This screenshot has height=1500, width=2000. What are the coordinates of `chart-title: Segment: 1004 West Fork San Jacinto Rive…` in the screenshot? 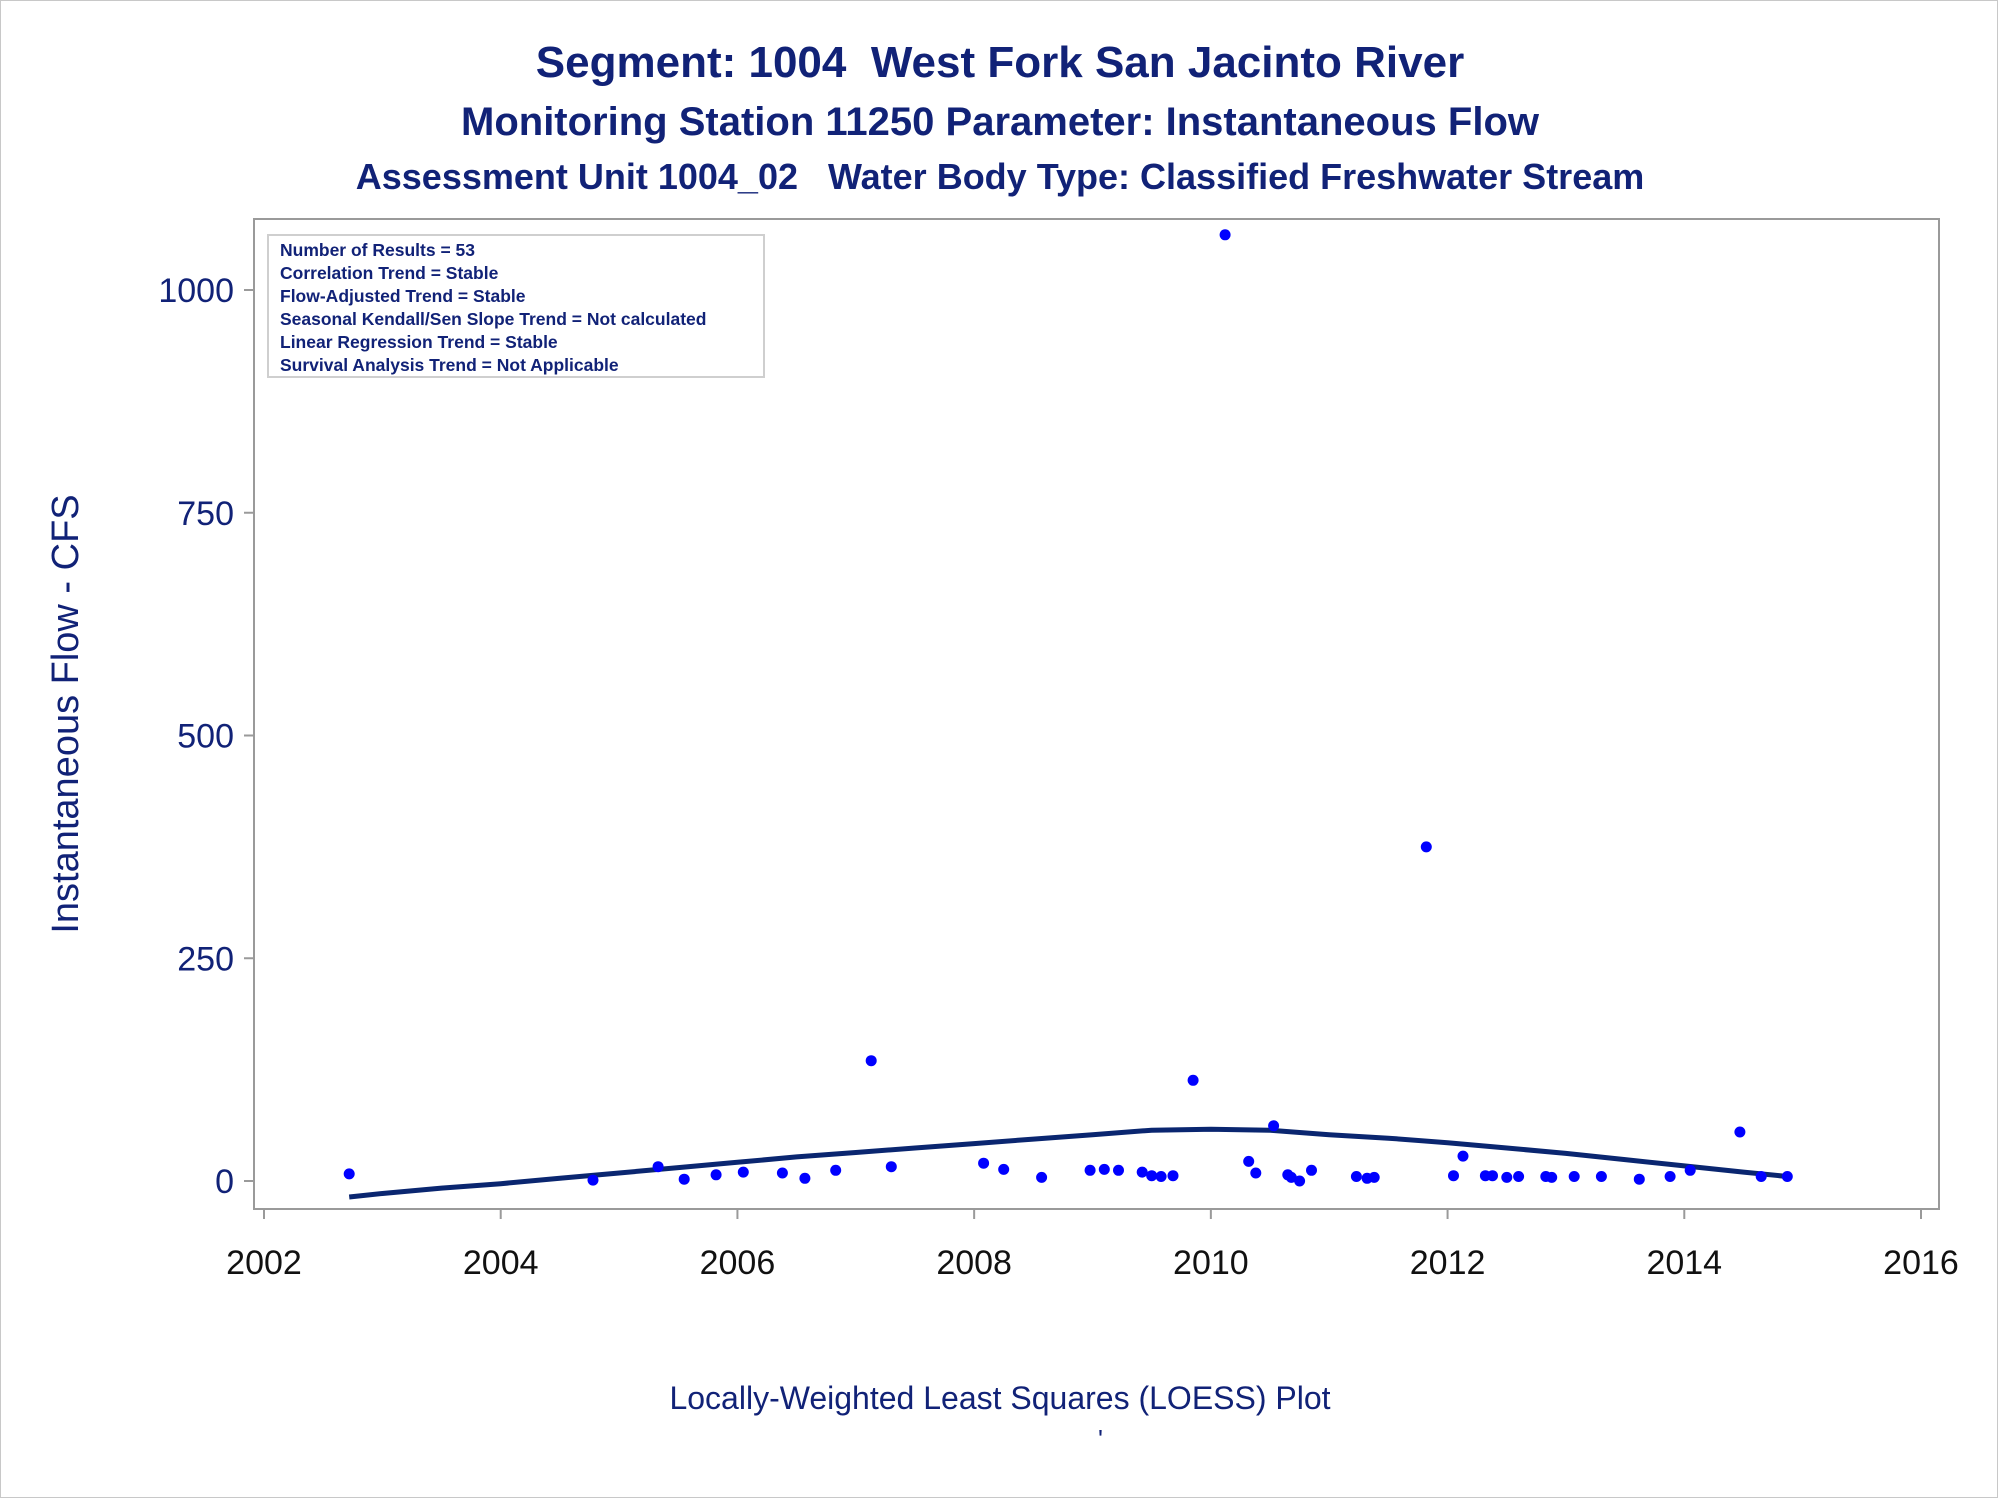 It's located at (1000, 62).